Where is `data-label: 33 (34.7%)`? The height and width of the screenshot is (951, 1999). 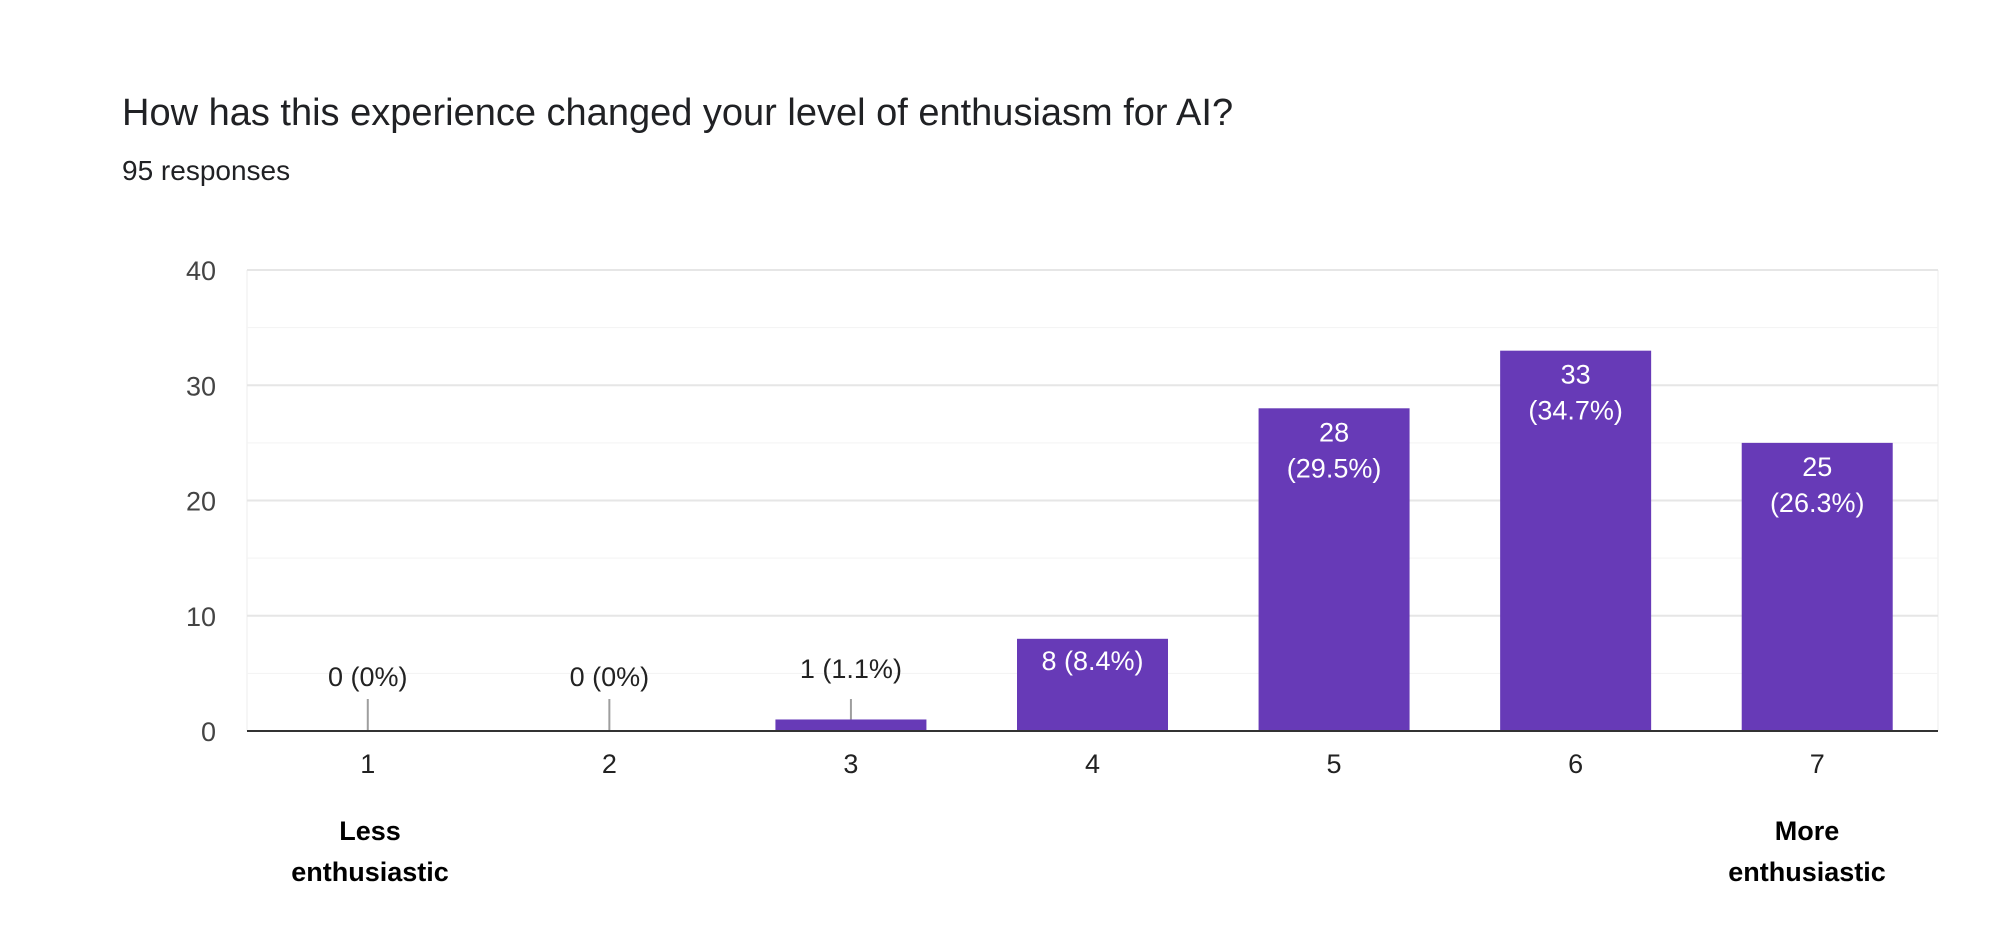
data-label: 33 (34.7%) is located at coordinates (1575, 393).